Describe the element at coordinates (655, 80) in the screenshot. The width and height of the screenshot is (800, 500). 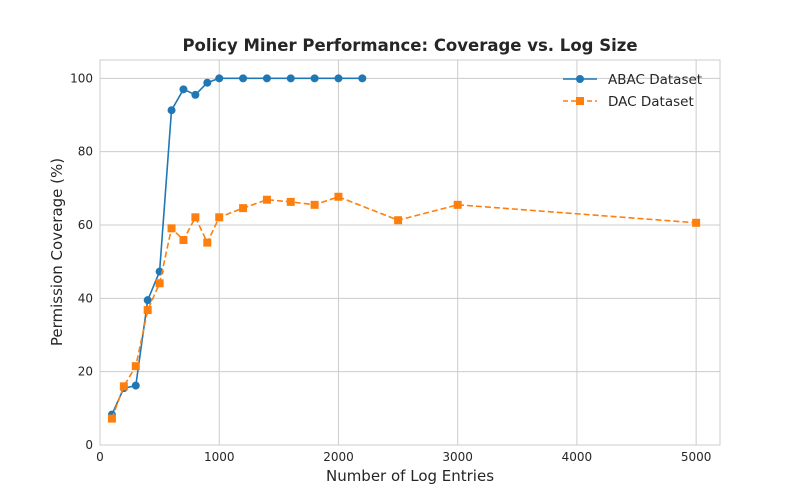
I see `legend-label-abac: ABAC Dataset` at that location.